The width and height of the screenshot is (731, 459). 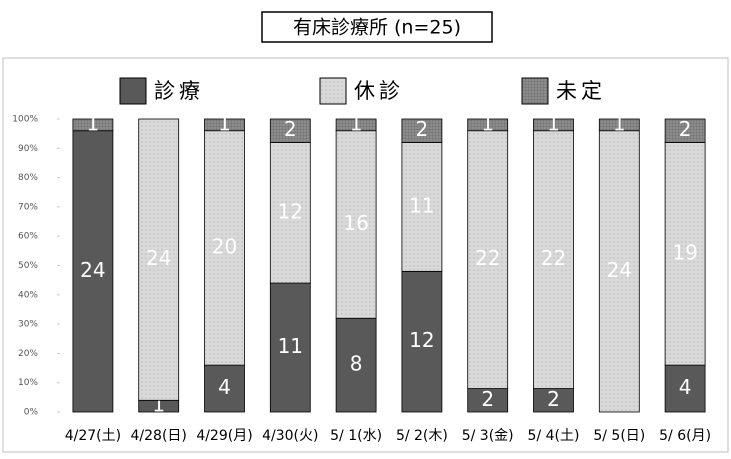 What do you see at coordinates (93, 436) in the screenshot?
I see `x-tick-label: 4/27(土)` at bounding box center [93, 436].